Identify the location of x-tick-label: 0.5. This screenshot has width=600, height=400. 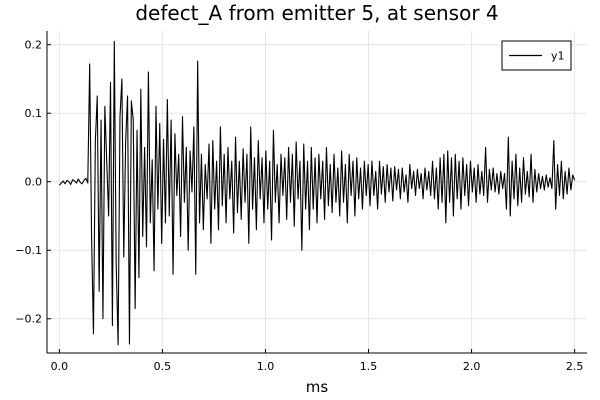
(163, 366).